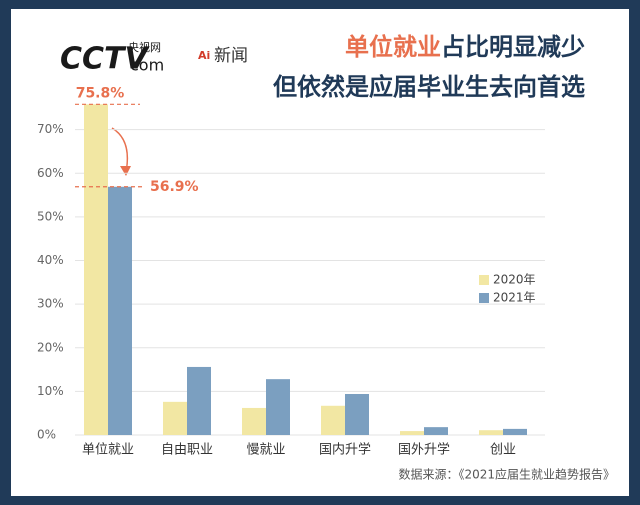 This screenshot has height=505, width=640. What do you see at coordinates (345, 450) in the screenshot?
I see `x-tick-label: 国内升学` at bounding box center [345, 450].